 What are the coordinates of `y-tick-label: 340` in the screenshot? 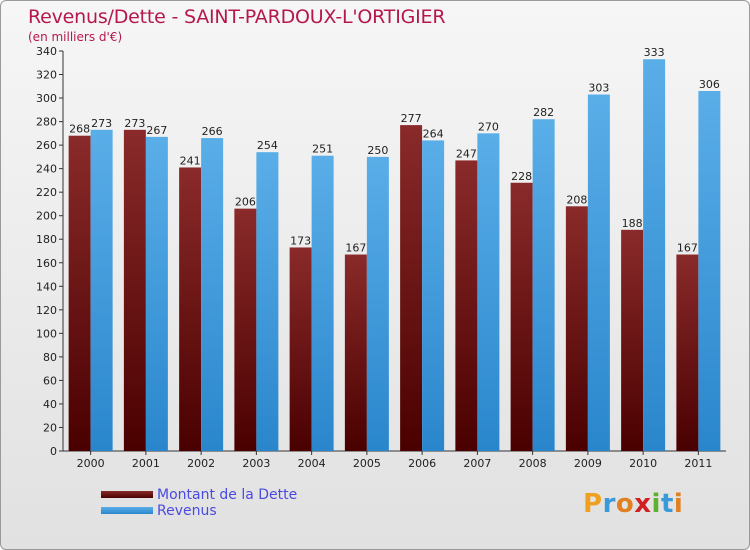 It's located at (46, 51).